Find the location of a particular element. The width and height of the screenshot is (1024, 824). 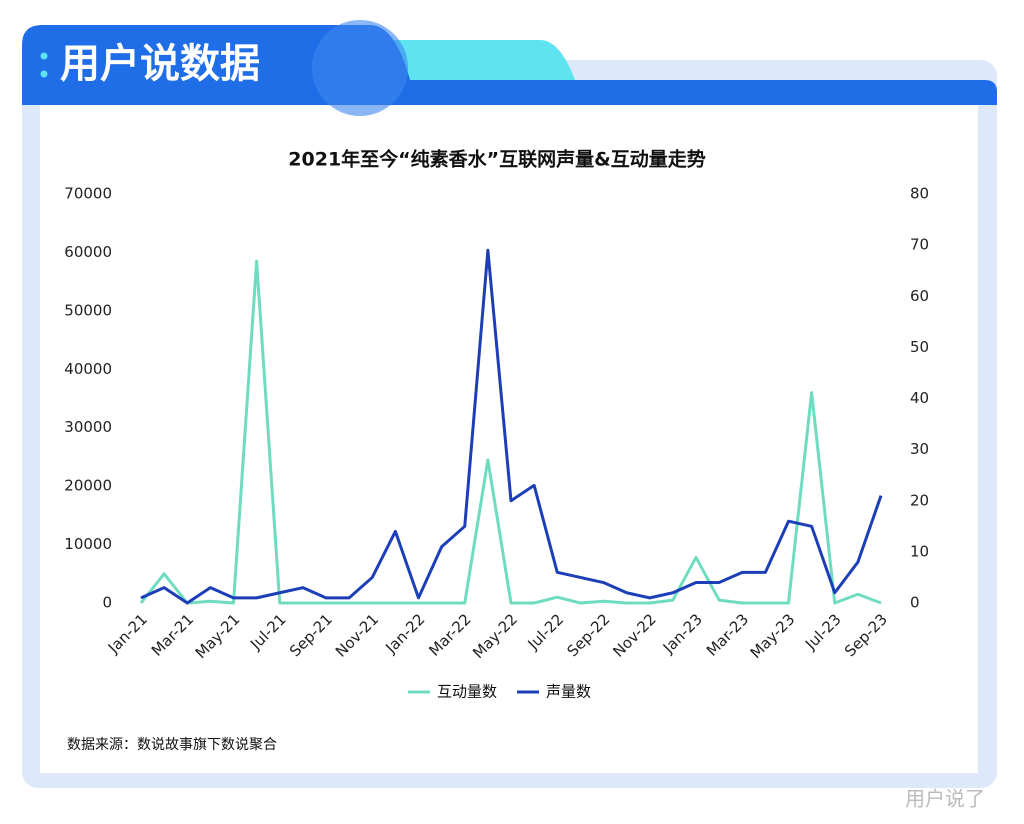

header-tab is located at coordinates (482, 60).